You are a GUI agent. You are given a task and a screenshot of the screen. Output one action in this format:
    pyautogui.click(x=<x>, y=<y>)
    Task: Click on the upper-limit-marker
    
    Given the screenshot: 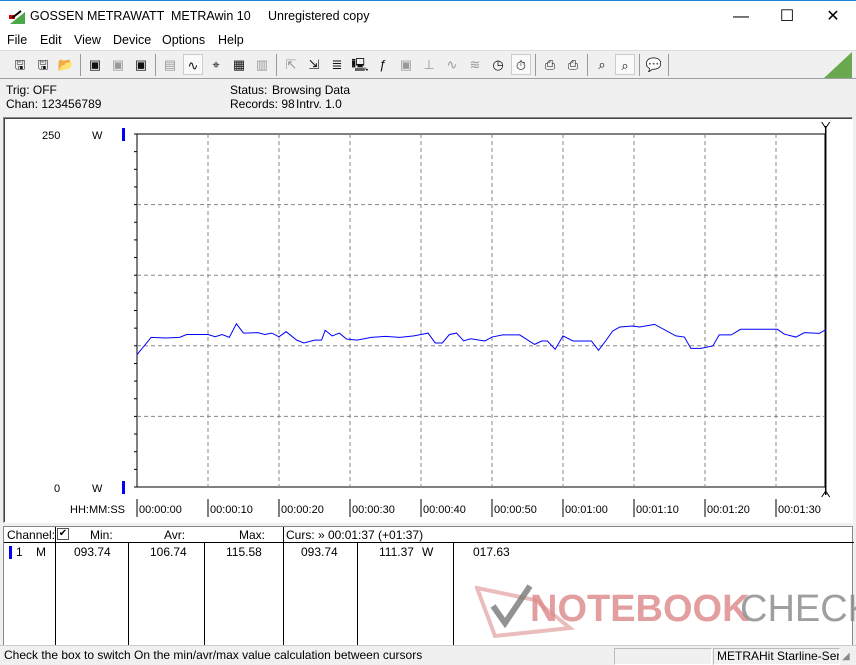 What is the action you would take?
    pyautogui.click(x=123, y=134)
    